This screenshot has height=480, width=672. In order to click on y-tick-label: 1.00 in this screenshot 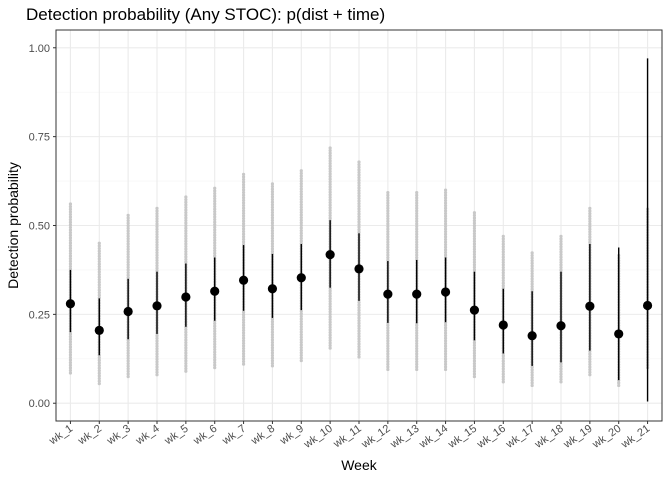, I will do `click(39, 49)`.